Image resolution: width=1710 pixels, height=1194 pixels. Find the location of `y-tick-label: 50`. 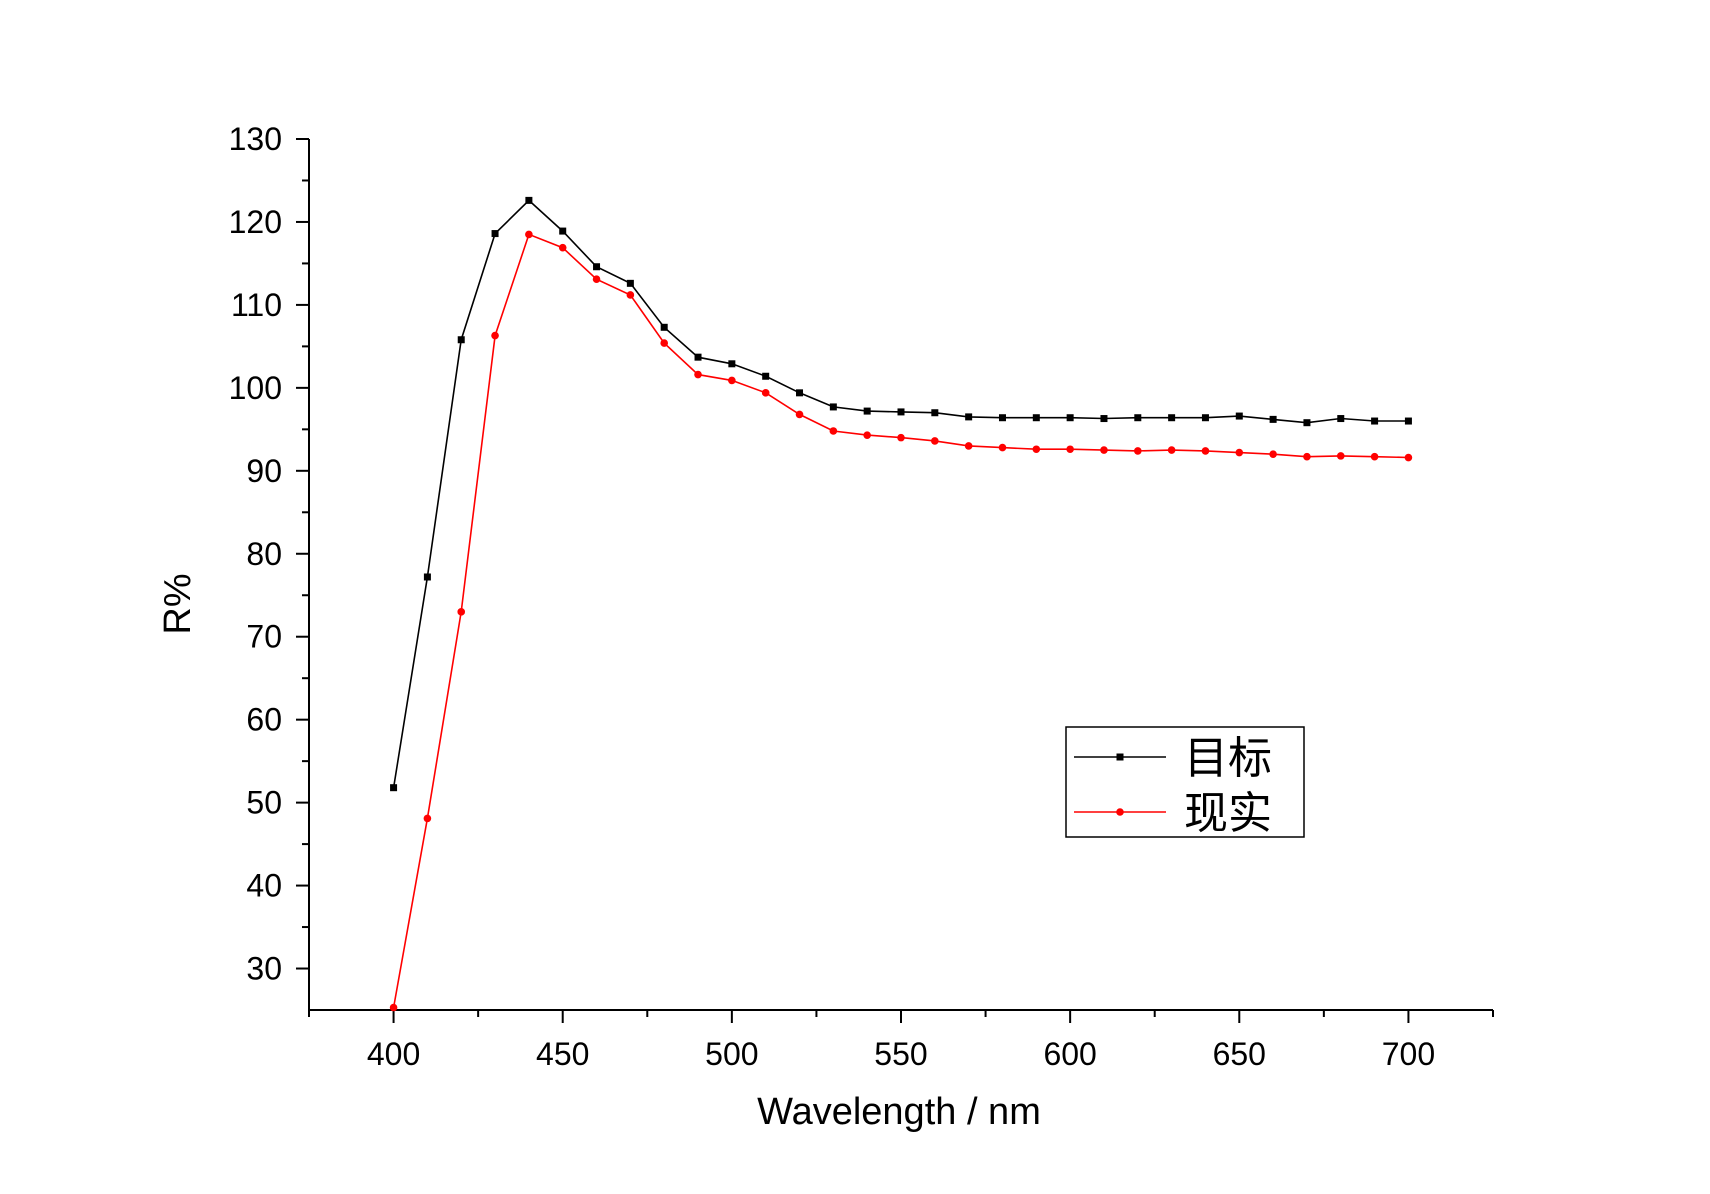

y-tick-label: 50 is located at coordinates (264, 803).